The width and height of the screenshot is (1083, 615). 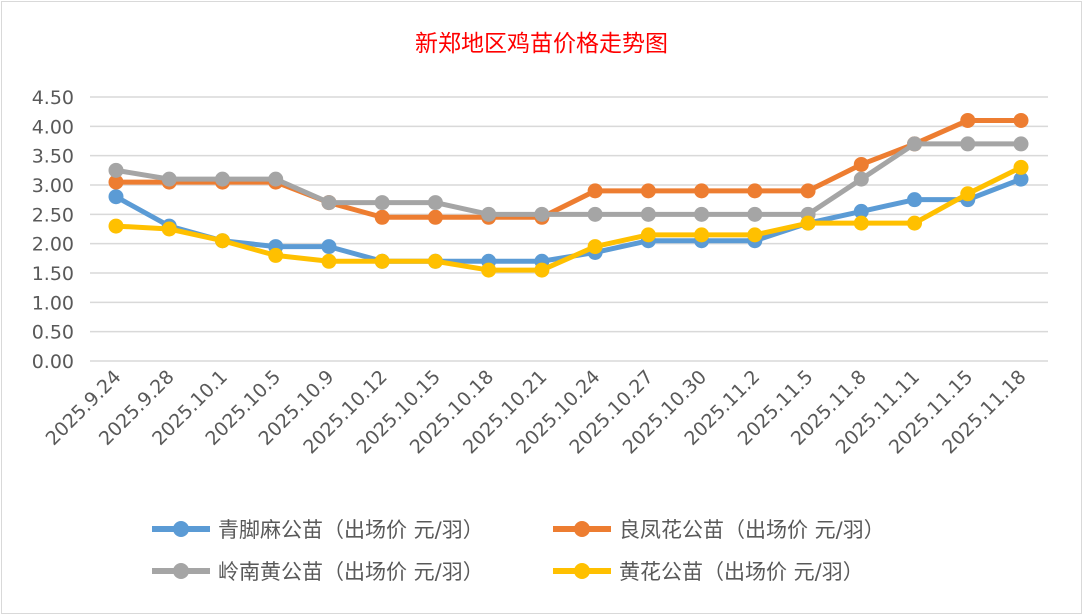 I want to click on y-tick-label: 2.50, so click(x=53, y=215).